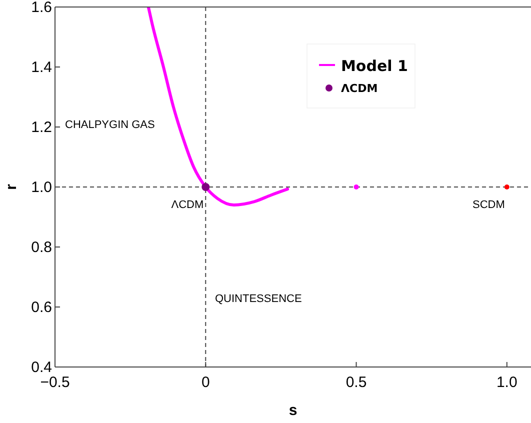 The height and width of the screenshot is (423, 531). I want to click on x-tick-label: 0.5, so click(356, 382).